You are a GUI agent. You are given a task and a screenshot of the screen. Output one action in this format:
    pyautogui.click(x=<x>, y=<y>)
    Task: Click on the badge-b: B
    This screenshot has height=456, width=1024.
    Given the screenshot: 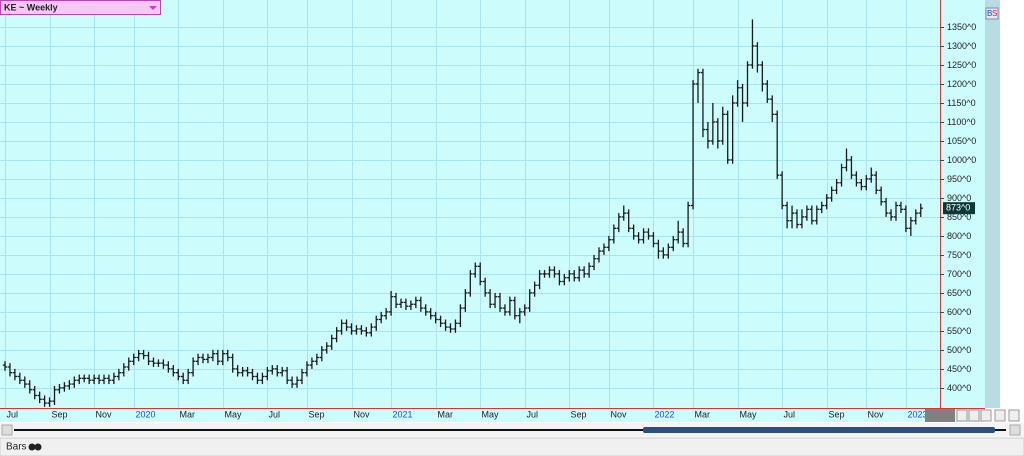 What is the action you would take?
    pyautogui.click(x=989, y=13)
    